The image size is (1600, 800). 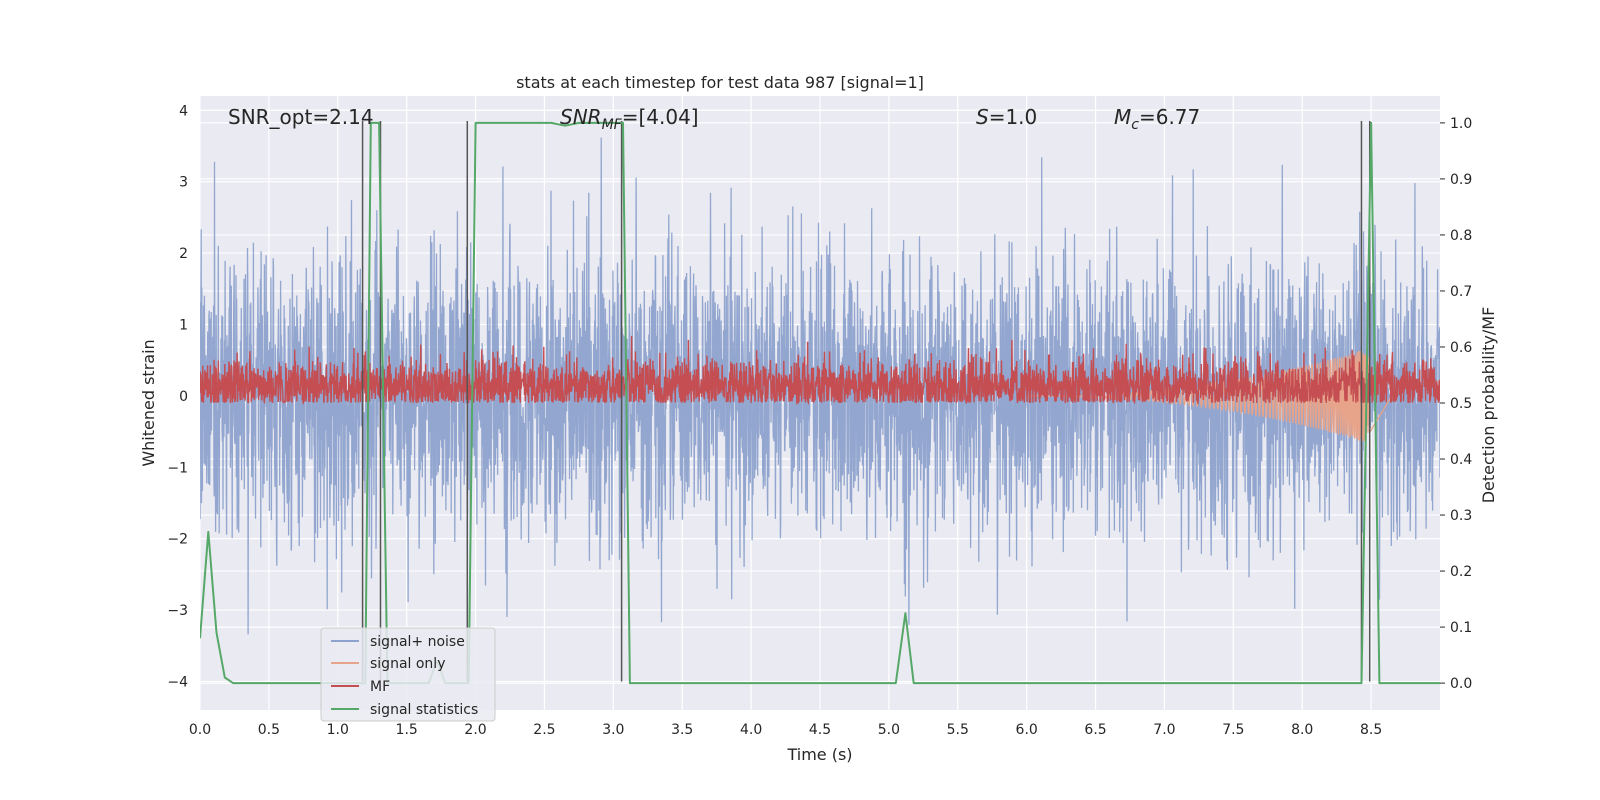 I want to click on legend-label-signal-statistics: signal statistics, so click(x=424, y=710).